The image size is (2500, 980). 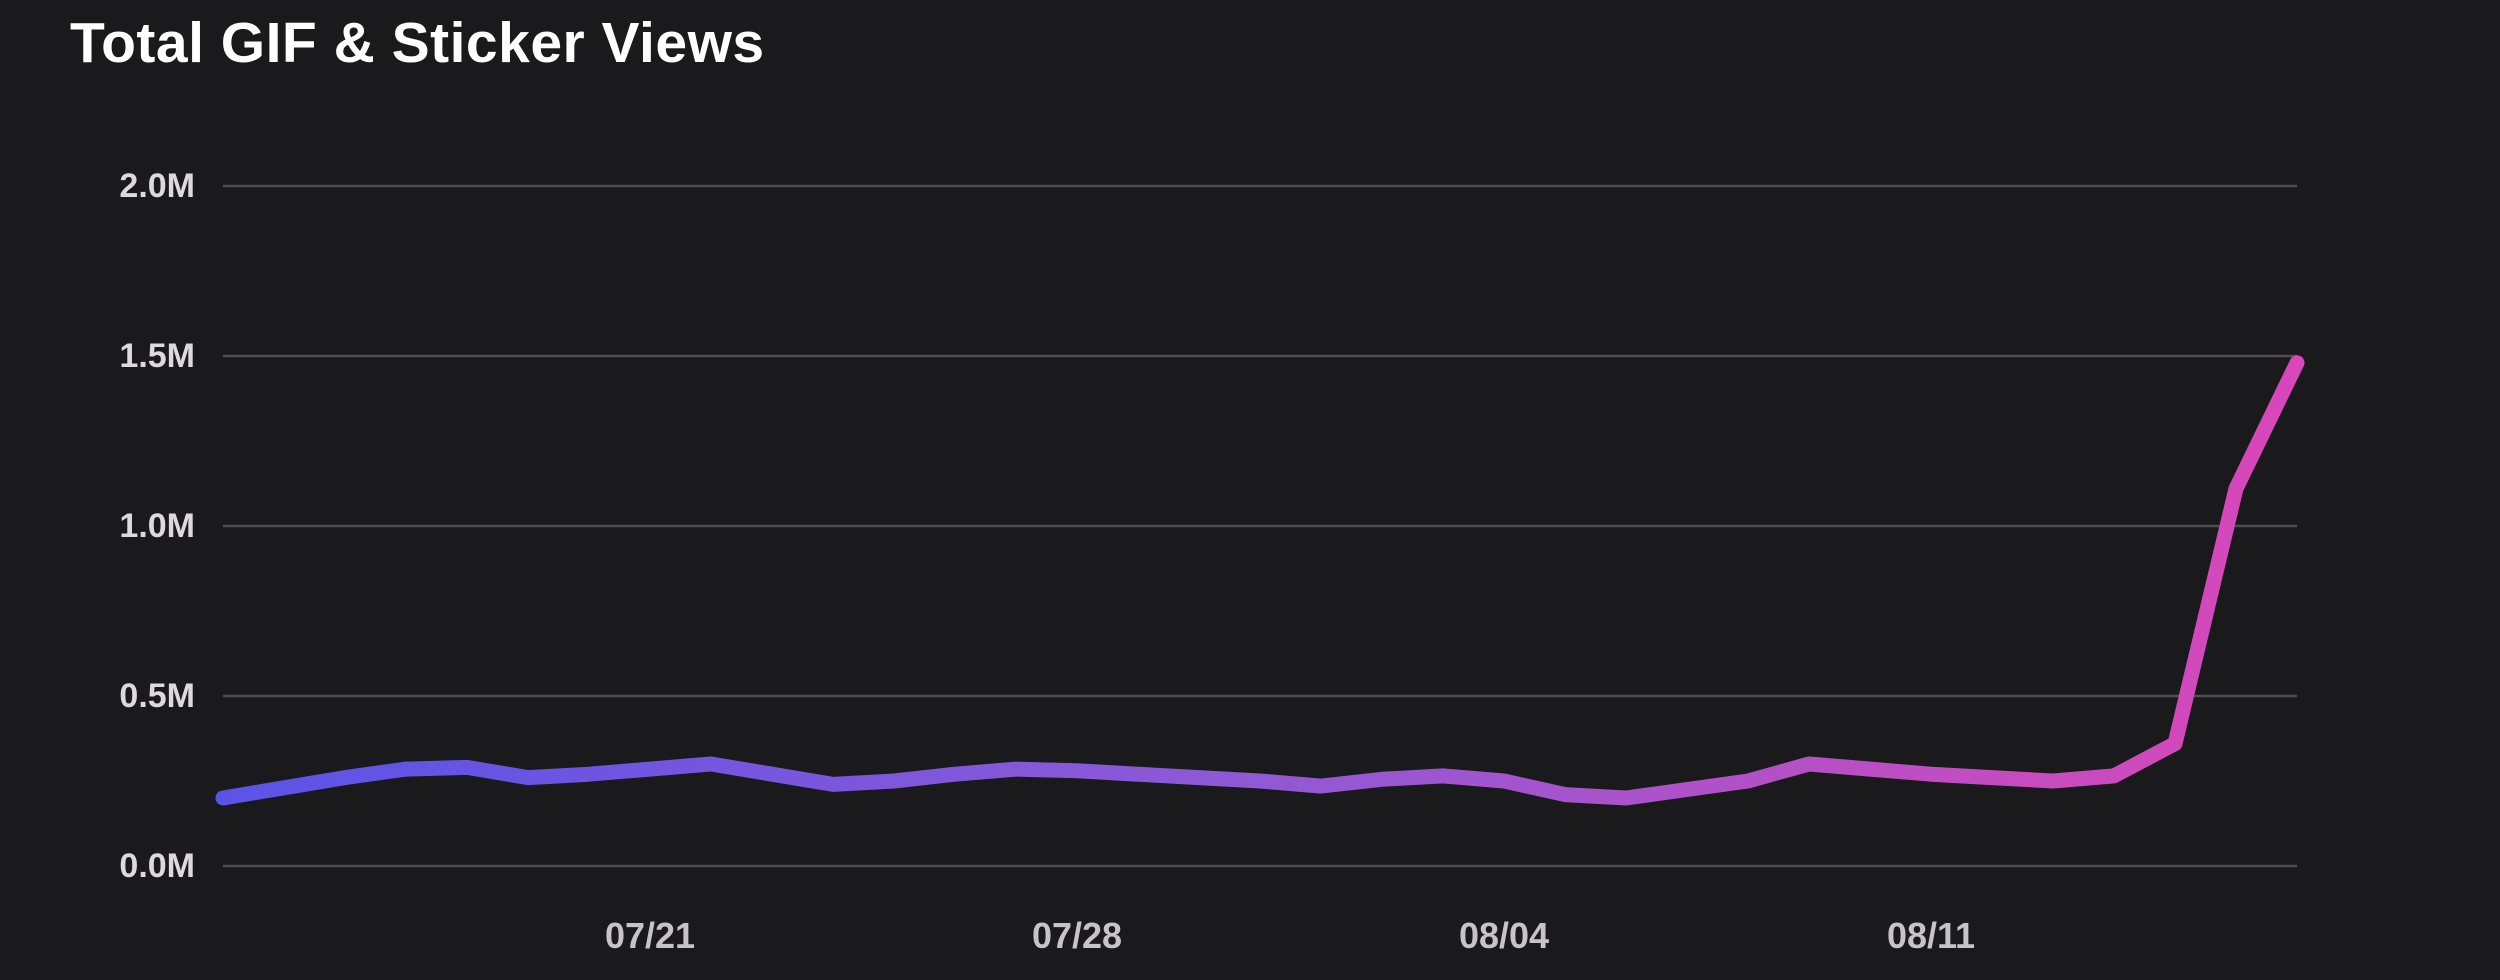 What do you see at coordinates (157, 356) in the screenshot?
I see `y-axis-tick-label: 1.5M` at bounding box center [157, 356].